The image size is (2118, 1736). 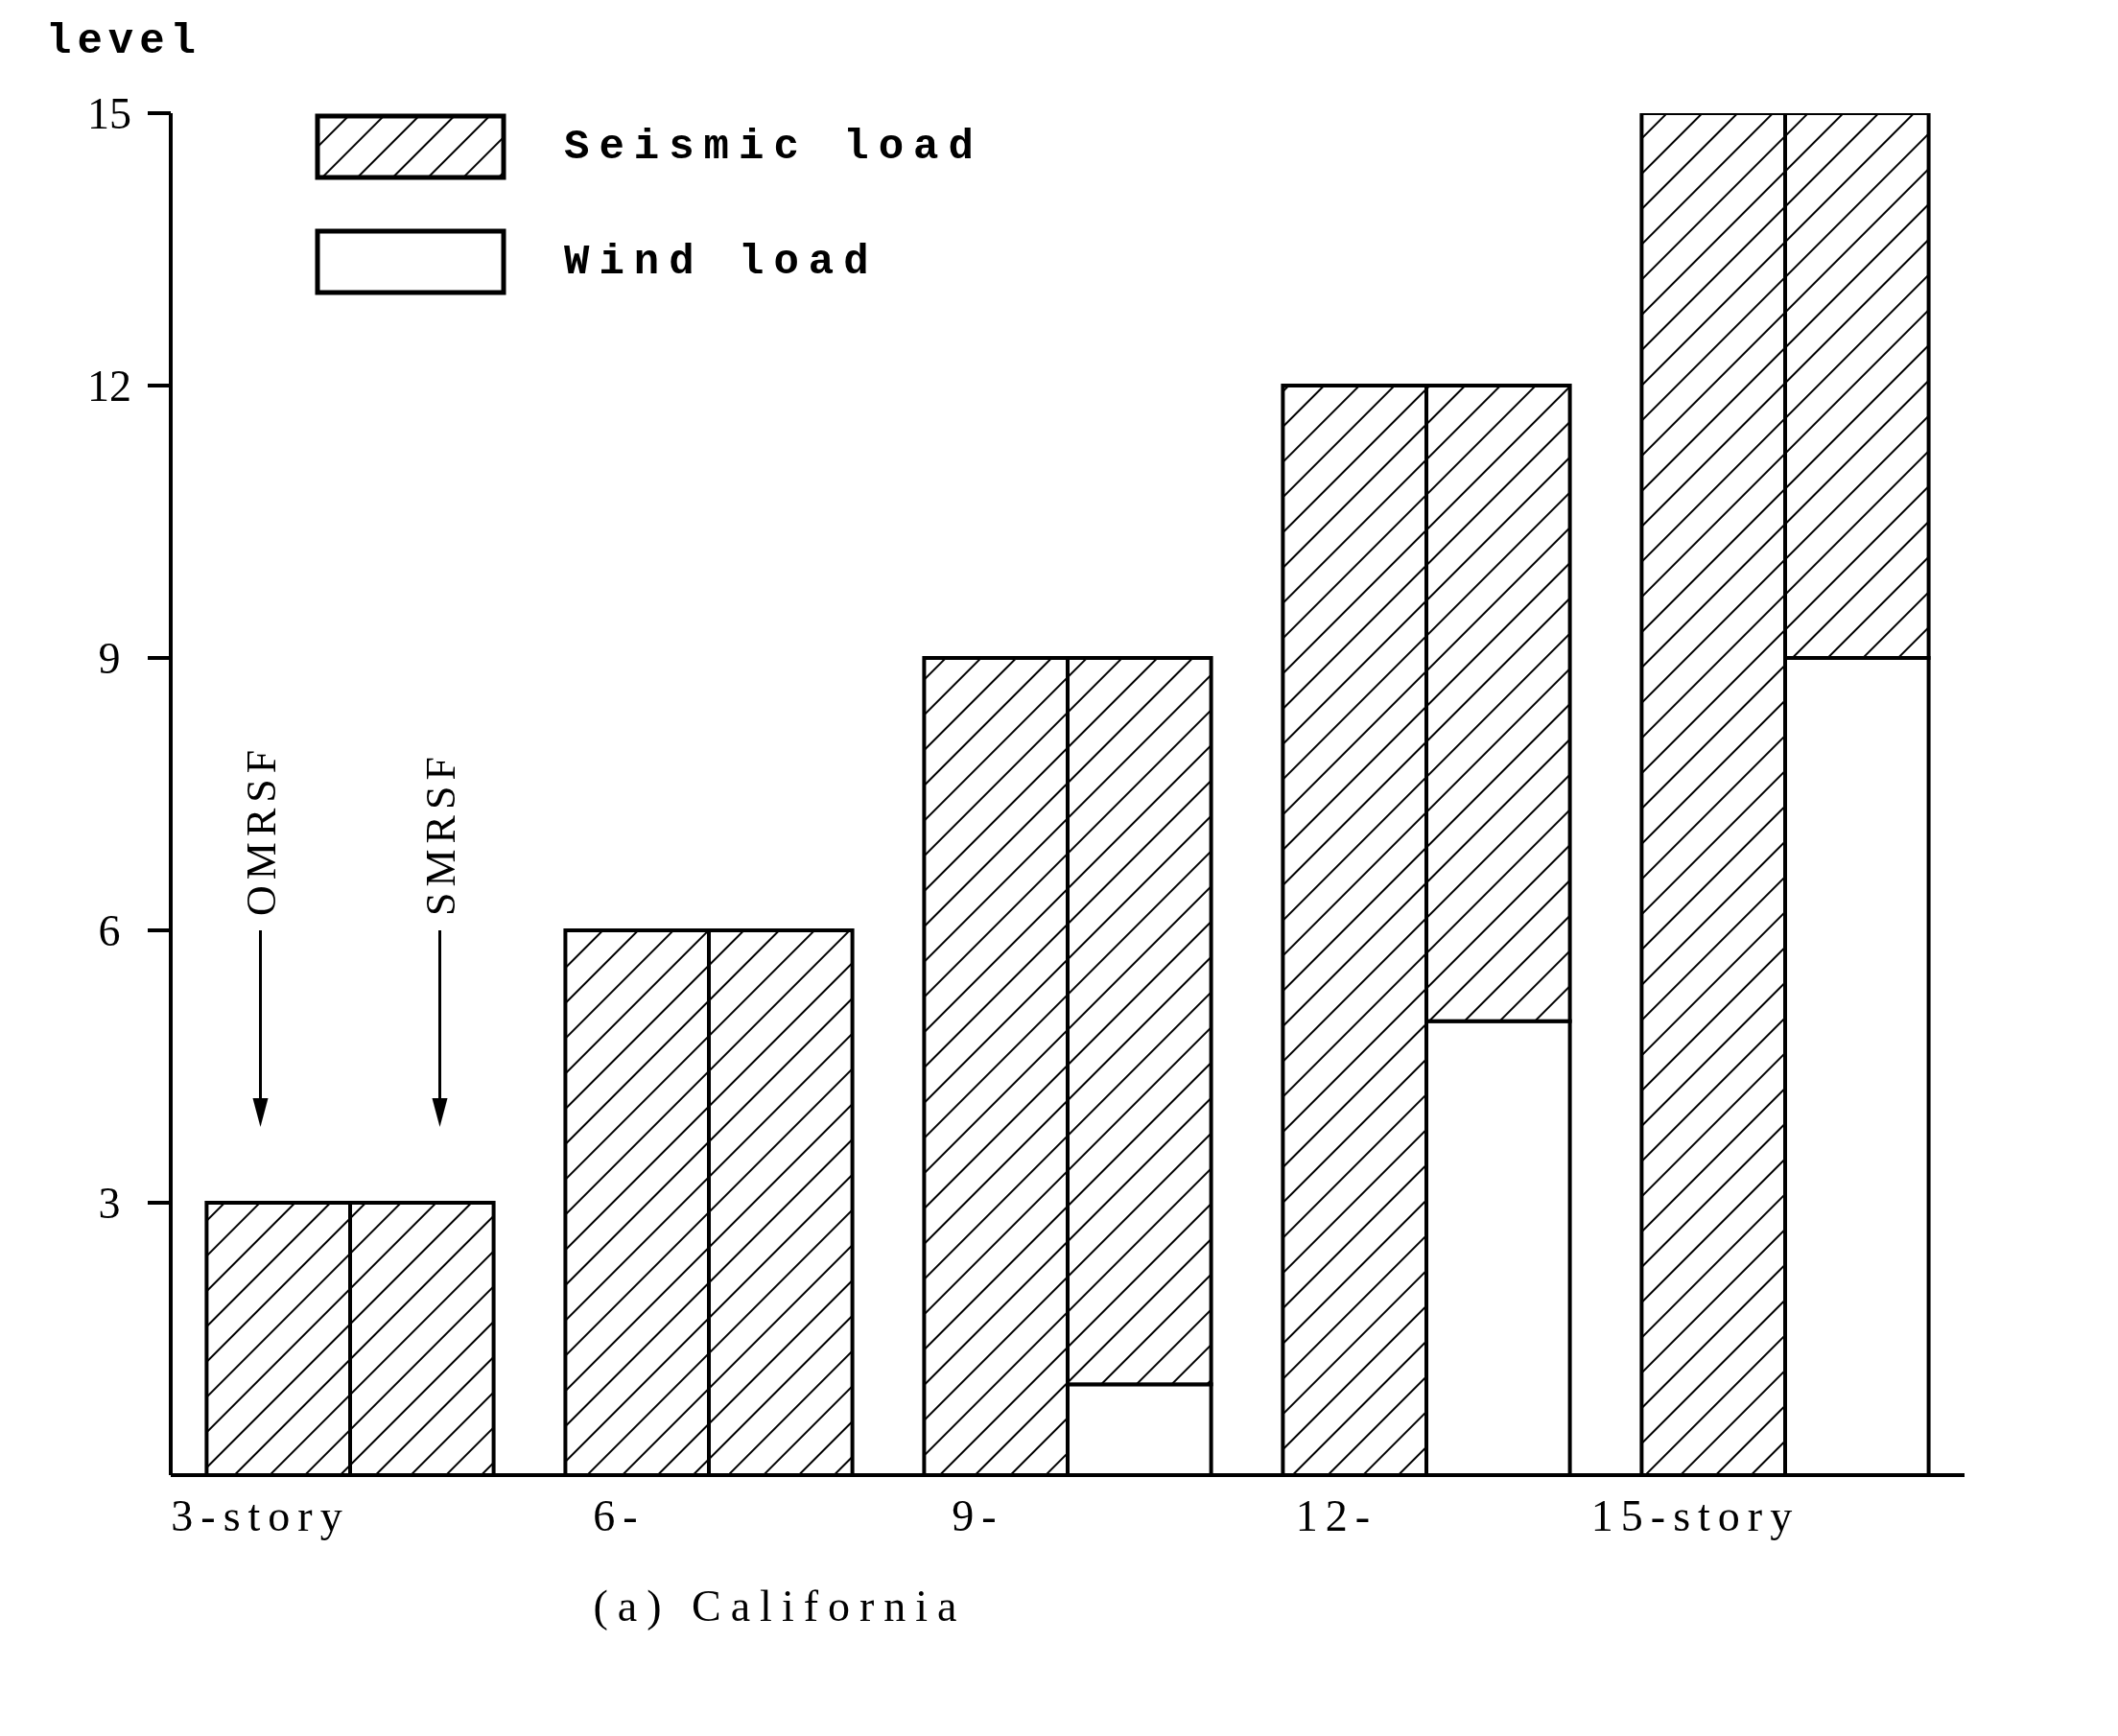 What do you see at coordinates (109, 113) in the screenshot?
I see `y-tick-label: 15` at bounding box center [109, 113].